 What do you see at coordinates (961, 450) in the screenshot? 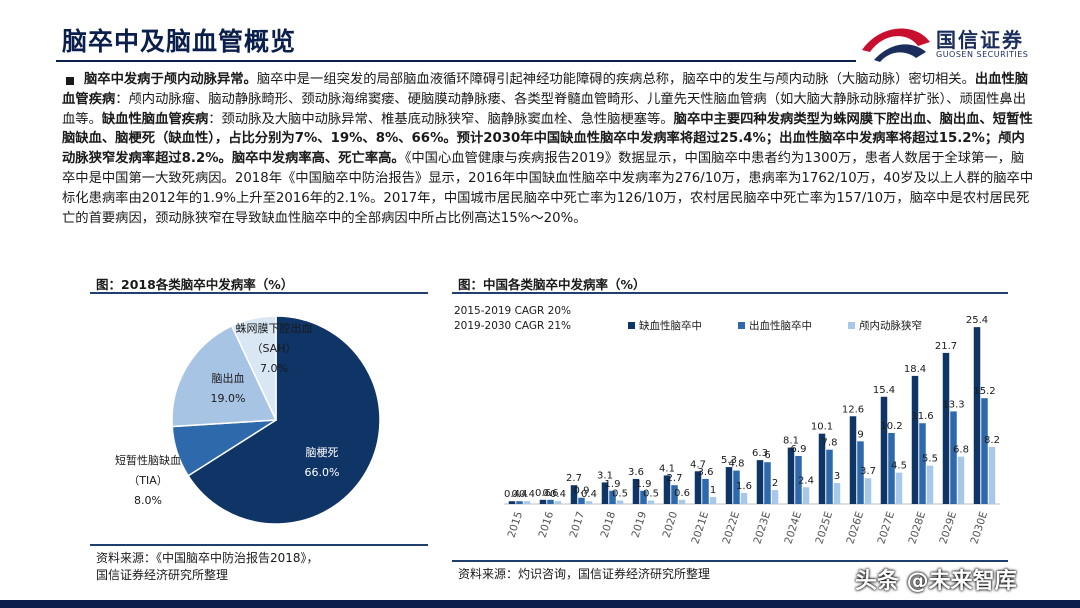
I see `bar-value-label: 6.8` at bounding box center [961, 450].